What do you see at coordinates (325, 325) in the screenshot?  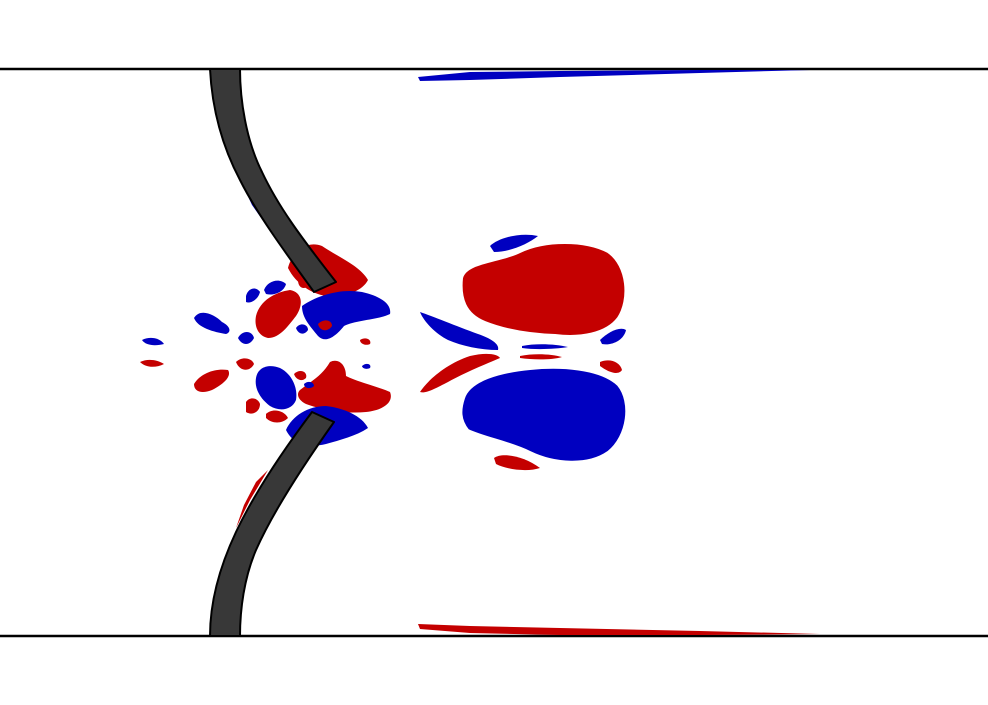 I see `small-red-upper-b` at bounding box center [325, 325].